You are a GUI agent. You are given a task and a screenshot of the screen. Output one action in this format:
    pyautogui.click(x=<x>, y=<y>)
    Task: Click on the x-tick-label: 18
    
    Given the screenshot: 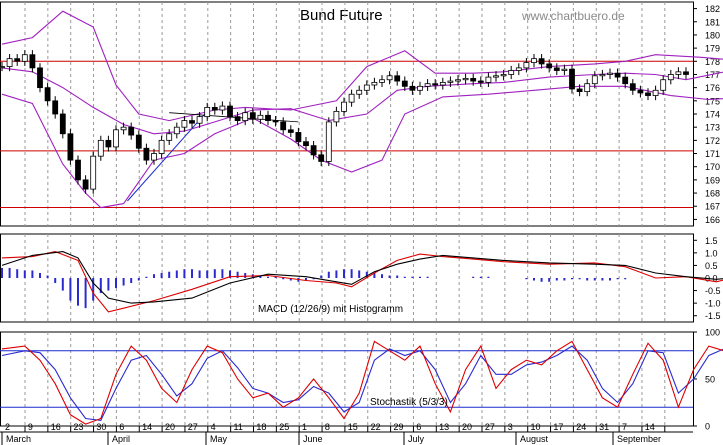 What is the action you would take?
    pyautogui.click(x=261, y=427)
    